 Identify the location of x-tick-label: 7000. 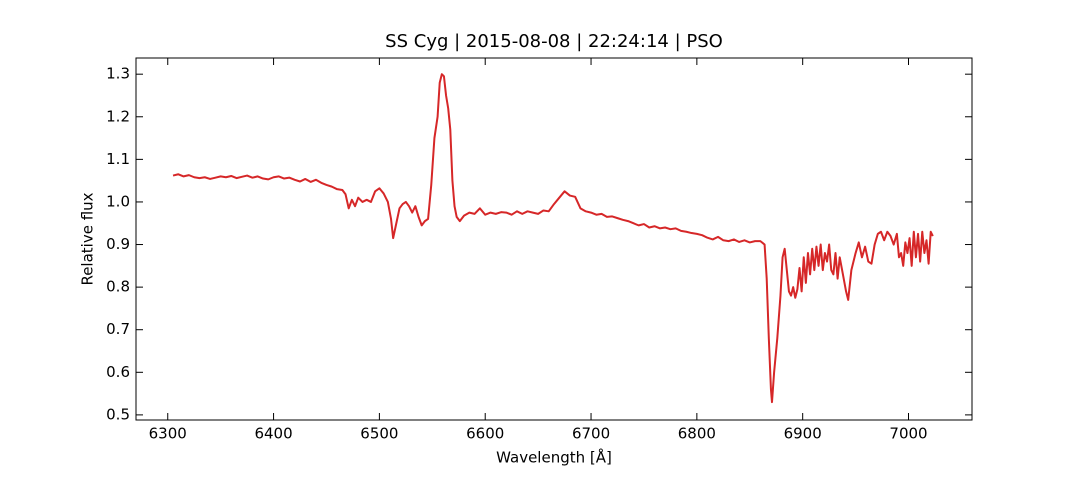
(908, 434).